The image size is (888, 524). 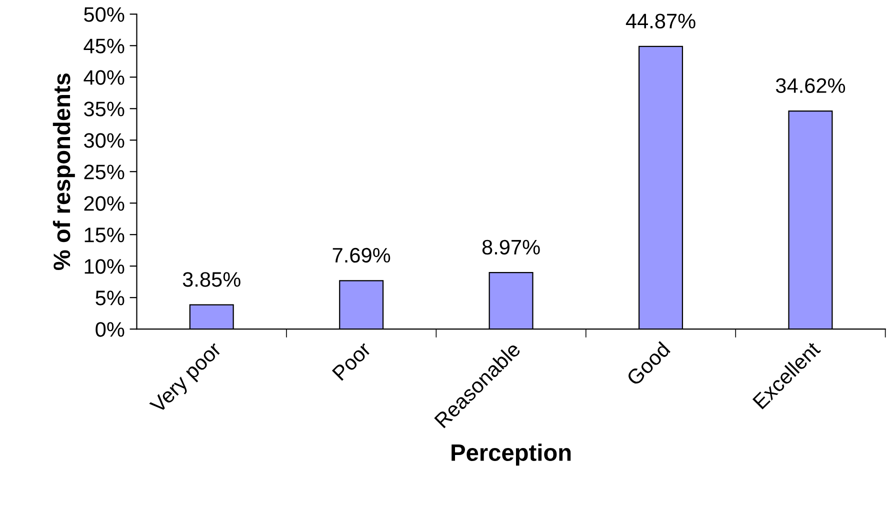 I want to click on y-tick-label: 30%, so click(x=104, y=140).